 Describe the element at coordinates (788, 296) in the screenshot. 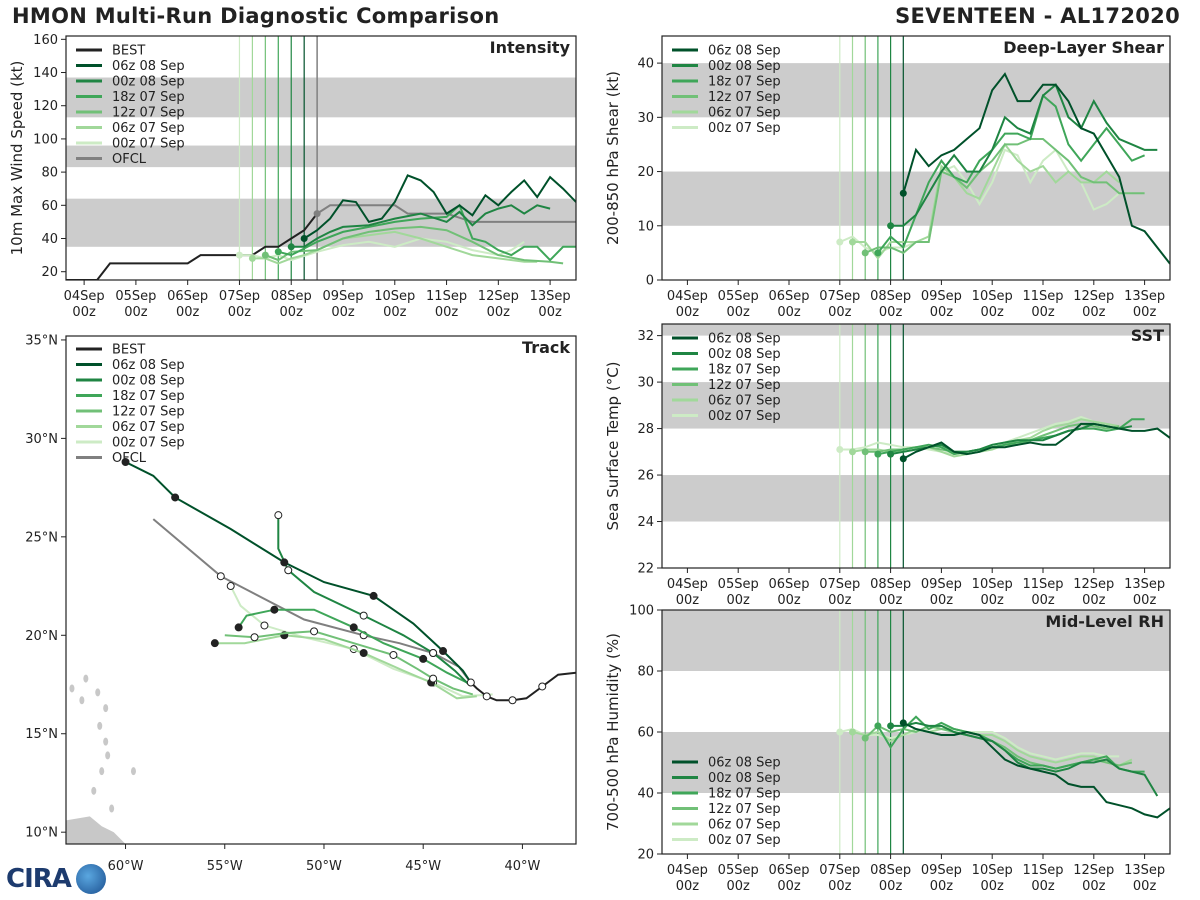

I see `x-tick-label: 06Sep` at that location.